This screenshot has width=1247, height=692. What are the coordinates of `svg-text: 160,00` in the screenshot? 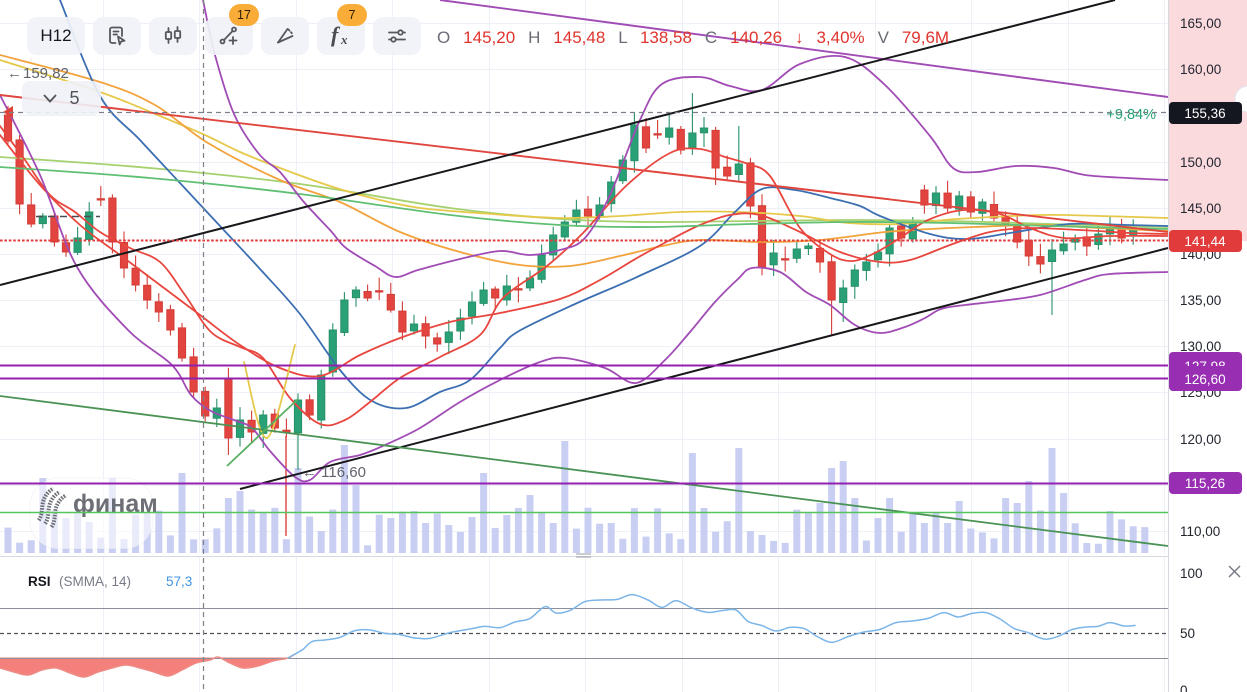 It's located at (1200, 69).